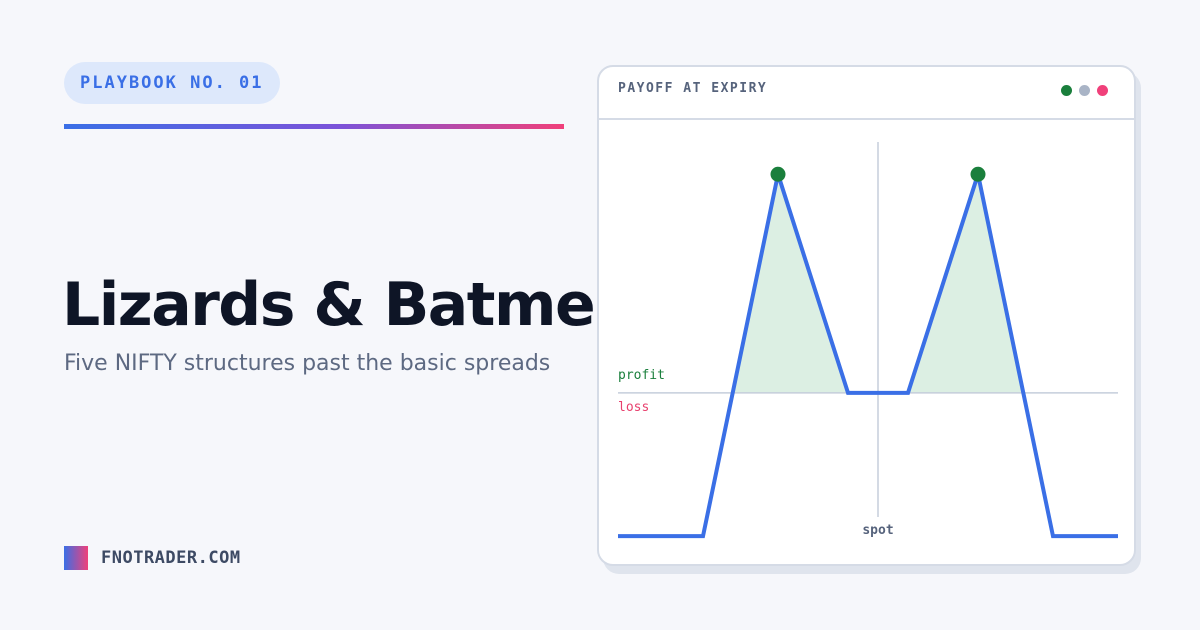 This screenshot has width=1200, height=630. I want to click on badge-label: PLAYBOOK NO. 01, so click(172, 83).